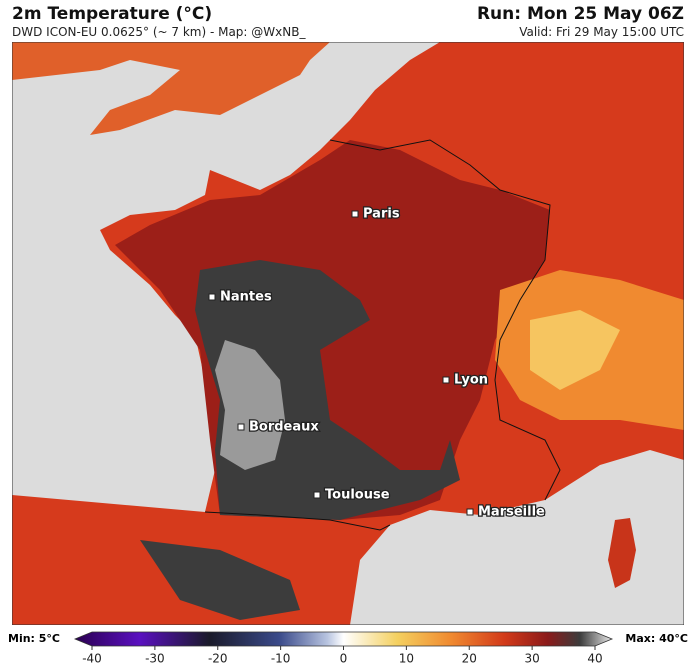 This screenshot has height=671, width=696. What do you see at coordinates (281, 659) in the screenshot?
I see `tick-label: -10` at bounding box center [281, 659].